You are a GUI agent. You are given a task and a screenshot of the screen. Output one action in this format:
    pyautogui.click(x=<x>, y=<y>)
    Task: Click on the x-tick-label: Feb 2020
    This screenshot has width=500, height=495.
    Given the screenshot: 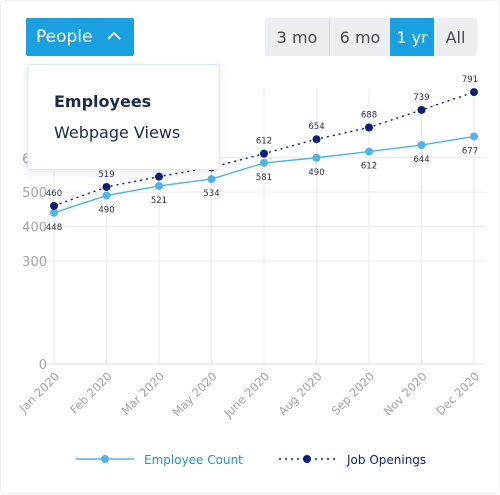 What is the action you would take?
    pyautogui.click(x=91, y=393)
    